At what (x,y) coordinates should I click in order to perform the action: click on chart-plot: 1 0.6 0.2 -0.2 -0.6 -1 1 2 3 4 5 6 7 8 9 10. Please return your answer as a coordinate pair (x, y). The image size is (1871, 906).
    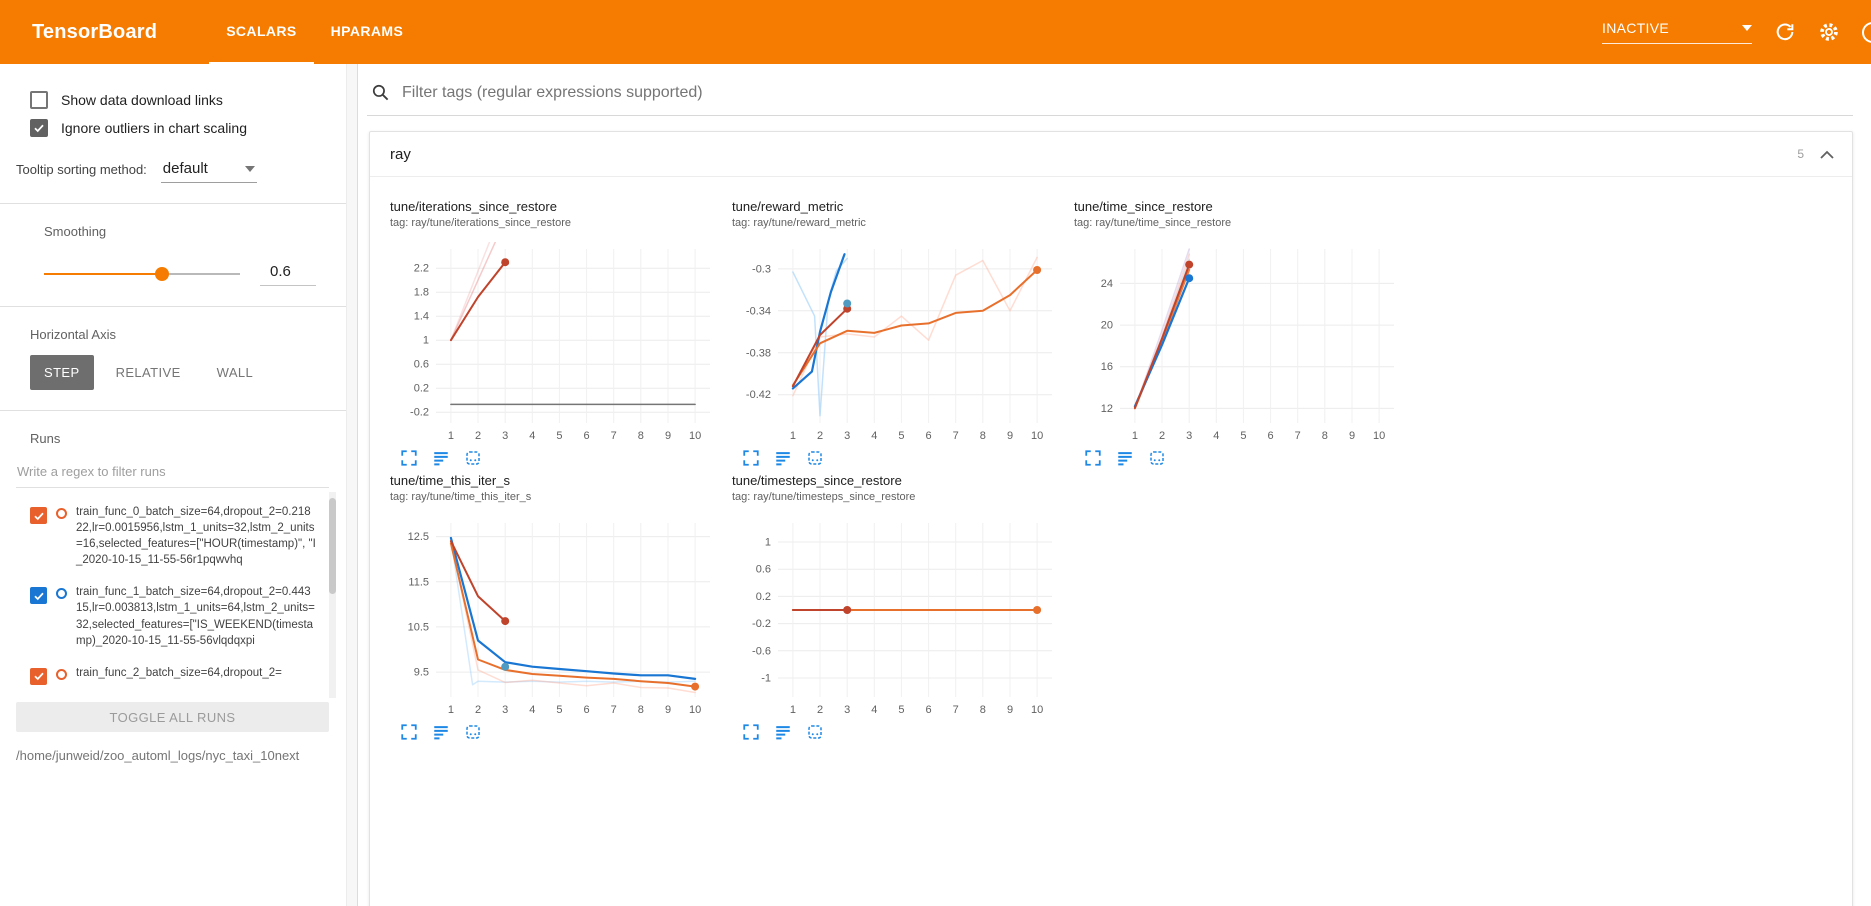
    Looking at the image, I should click on (898, 618).